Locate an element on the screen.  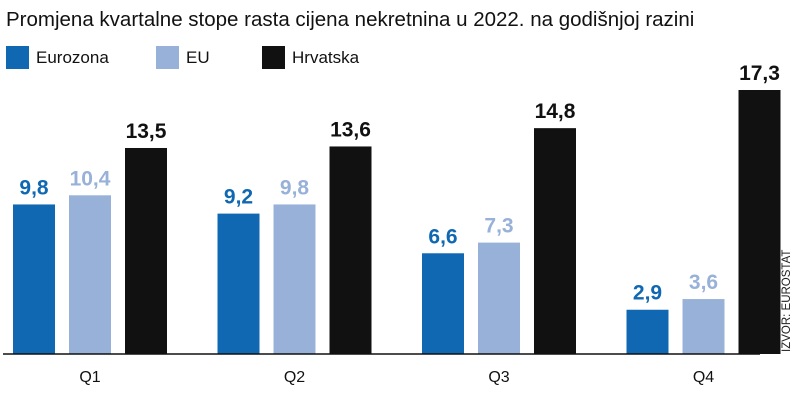
value-label-eurozona-q3: 6,6 is located at coordinates (442, 236).